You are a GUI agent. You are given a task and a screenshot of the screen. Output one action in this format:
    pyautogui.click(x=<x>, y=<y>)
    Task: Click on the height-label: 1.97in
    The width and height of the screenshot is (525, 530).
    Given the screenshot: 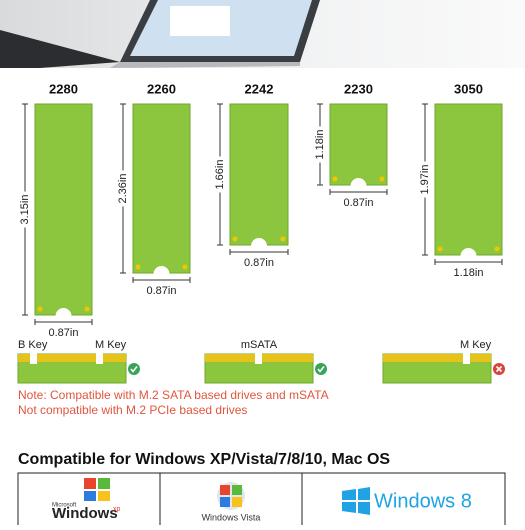 What is the action you would take?
    pyautogui.click(x=425, y=180)
    